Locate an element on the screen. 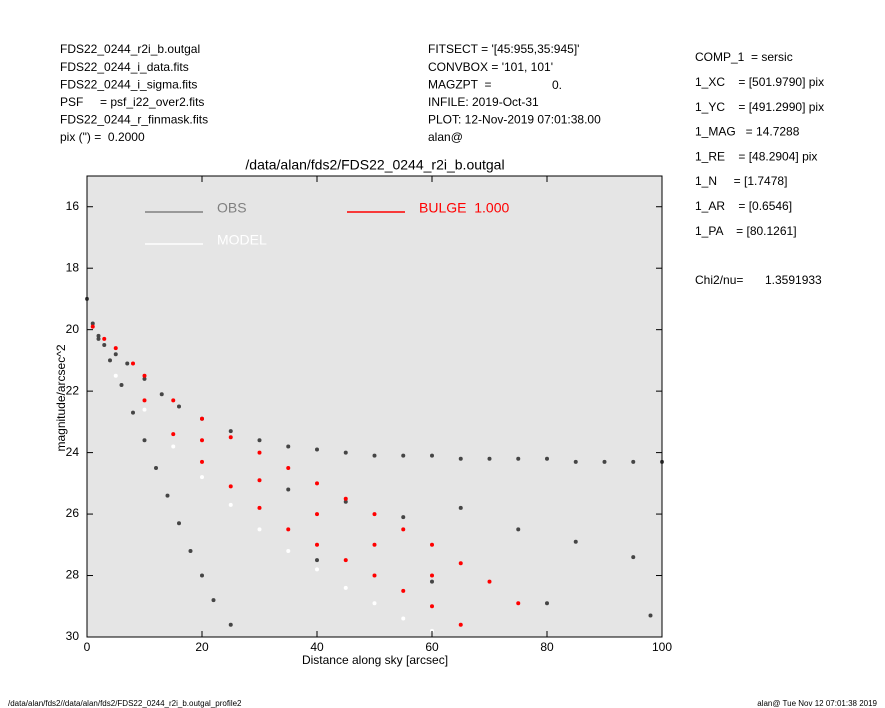 The width and height of the screenshot is (885, 708). header-right-line: 1_MAG = 14.7288 is located at coordinates (747, 132).